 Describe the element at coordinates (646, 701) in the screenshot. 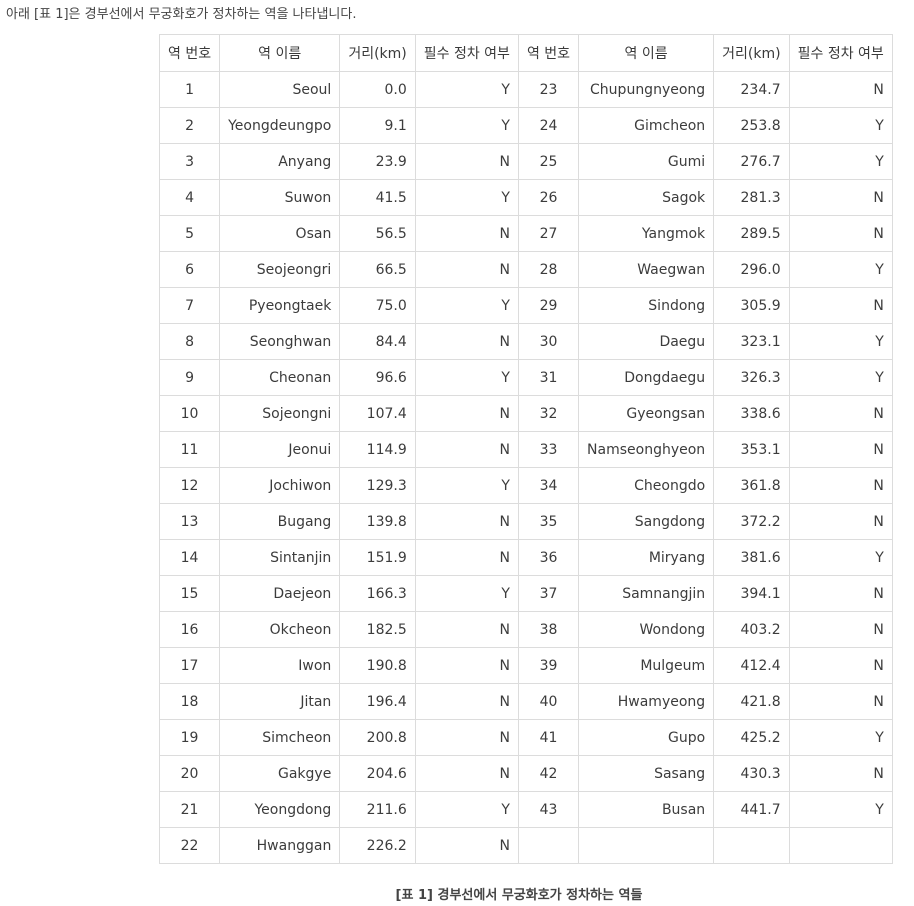

I see `cell-station-name: Hwamyeong` at that location.